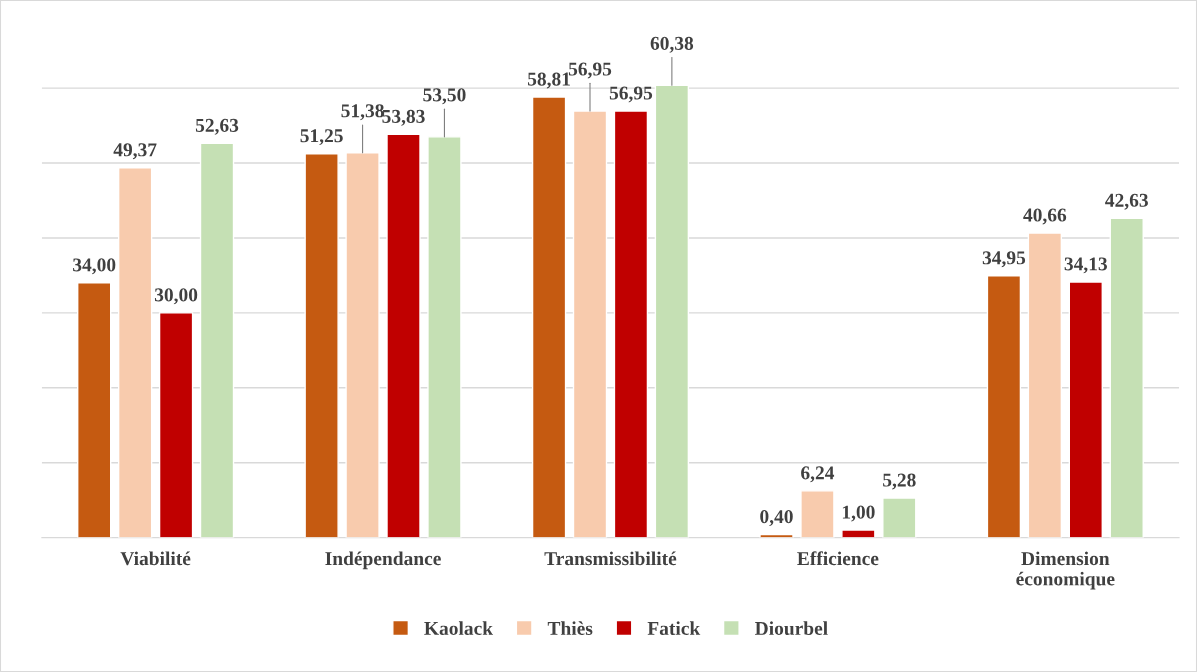 Image resolution: width=1197 pixels, height=672 pixels. What do you see at coordinates (610, 558) in the screenshot?
I see `x-tick-label: Transmissibilité` at bounding box center [610, 558].